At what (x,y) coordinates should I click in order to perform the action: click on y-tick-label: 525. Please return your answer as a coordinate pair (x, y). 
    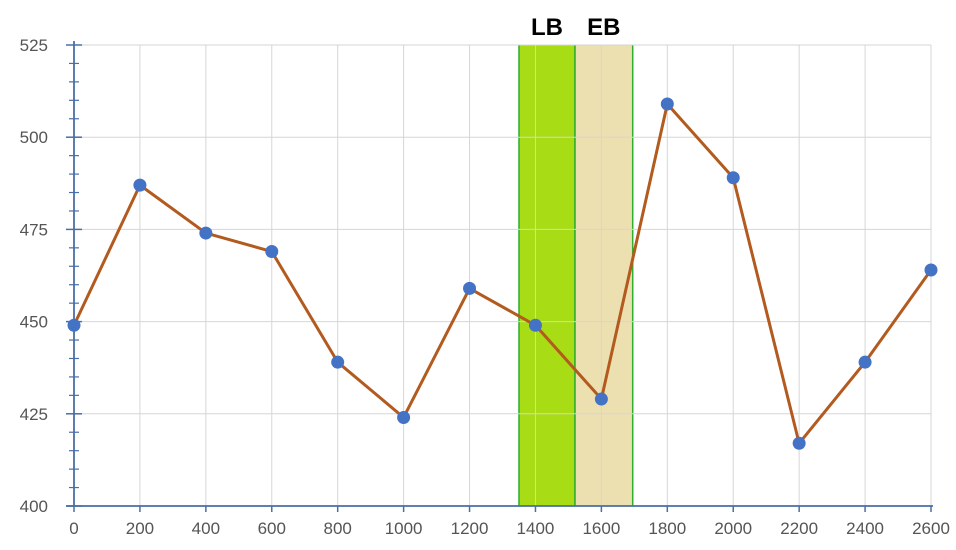
    Looking at the image, I should click on (34, 45).